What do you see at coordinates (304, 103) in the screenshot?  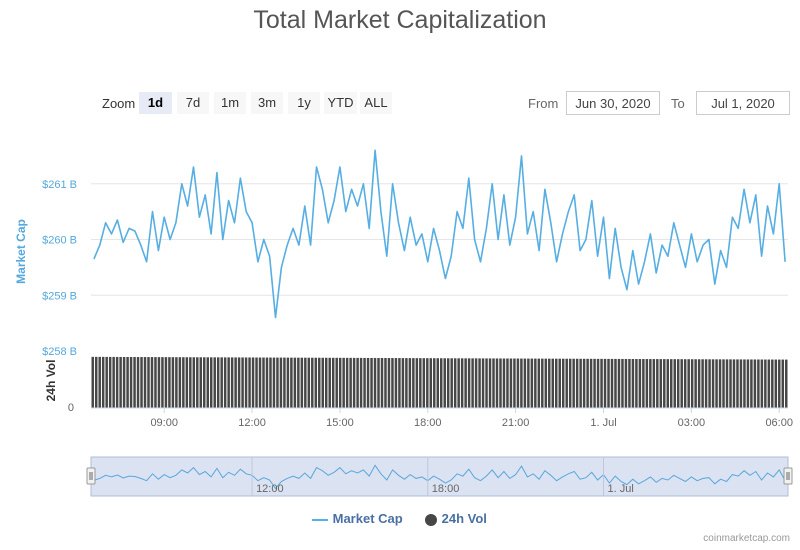 I see `zoom-button-1y: 1y` at bounding box center [304, 103].